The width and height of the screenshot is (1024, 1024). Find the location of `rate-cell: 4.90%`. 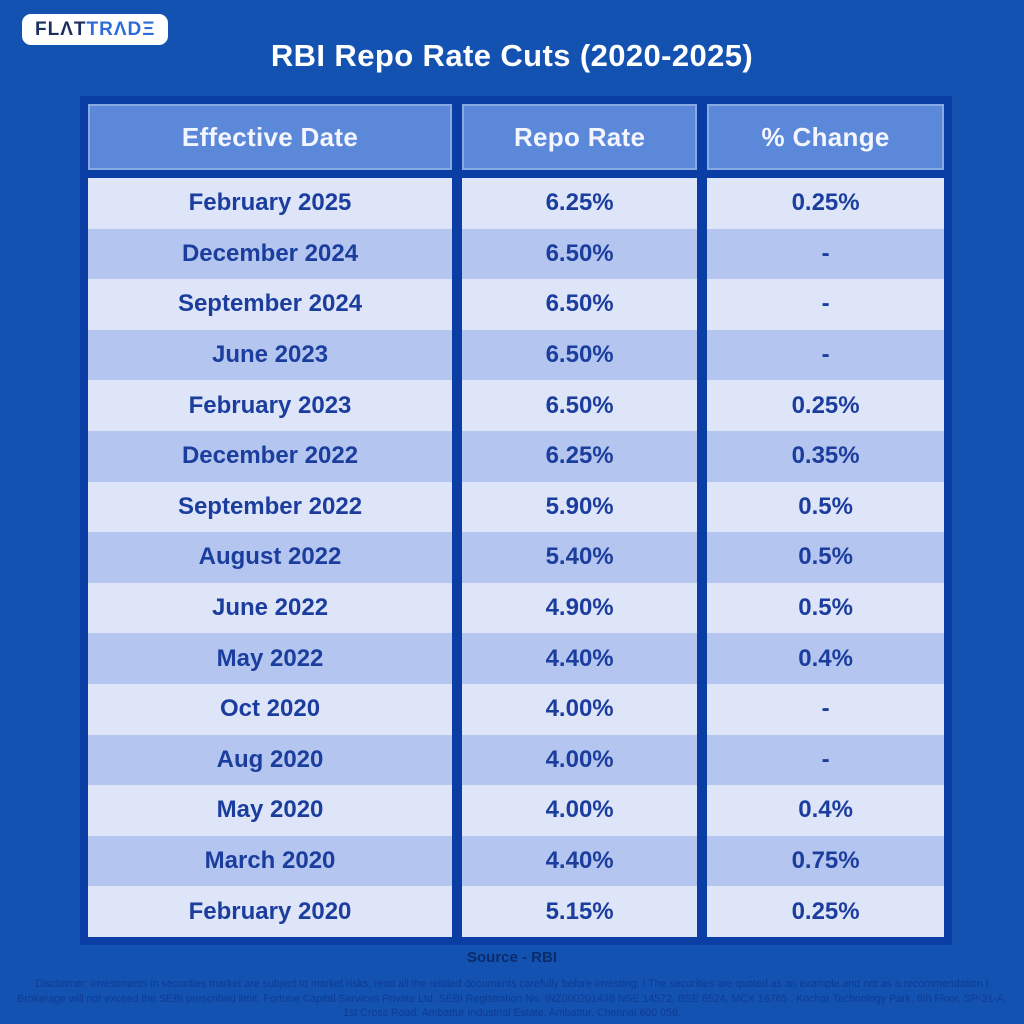

rate-cell: 4.90% is located at coordinates (580, 608).